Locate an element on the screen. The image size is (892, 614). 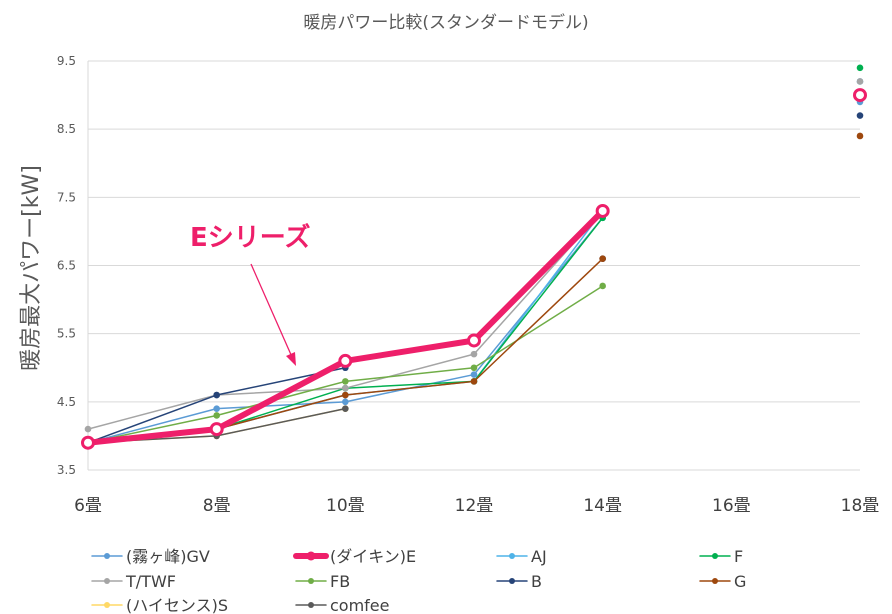
x-tick-label: 18畳 is located at coordinates (860, 506).